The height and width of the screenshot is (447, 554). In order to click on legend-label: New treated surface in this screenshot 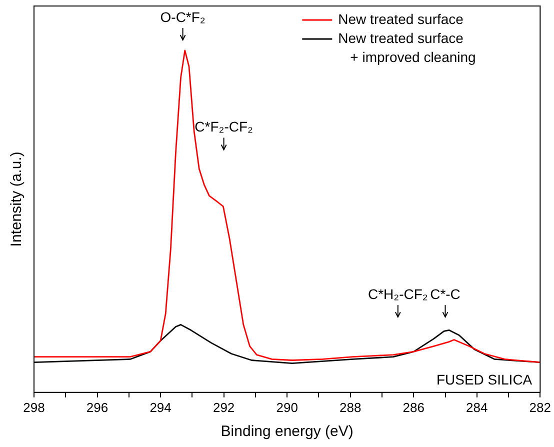, I will do `click(401, 18)`.